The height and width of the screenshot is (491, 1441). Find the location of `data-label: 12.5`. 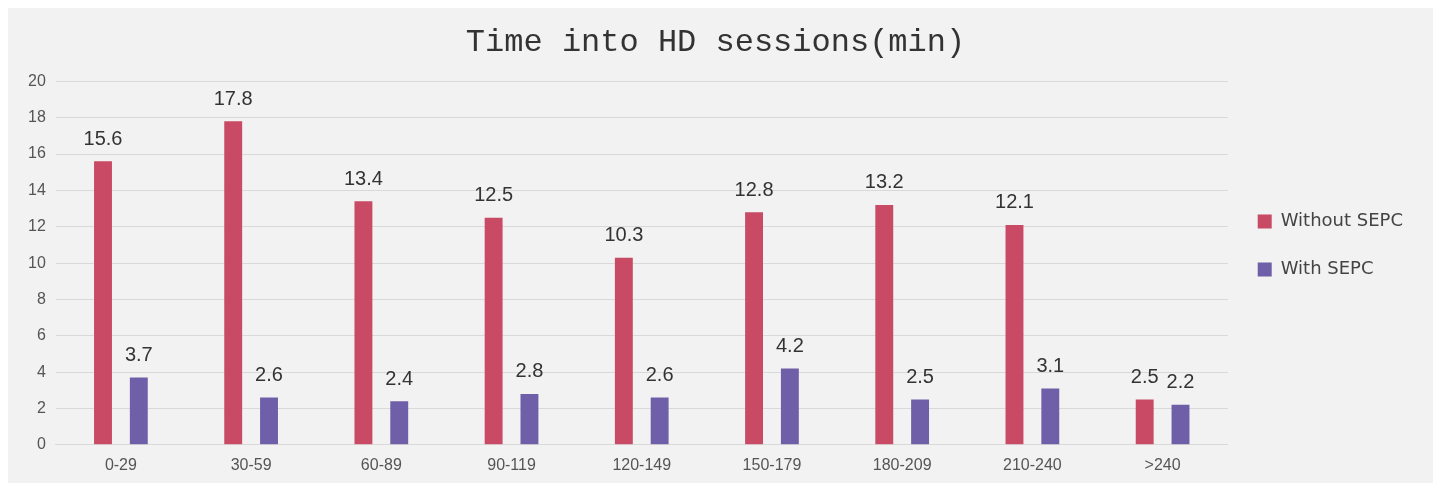

data-label: 12.5 is located at coordinates (494, 194).